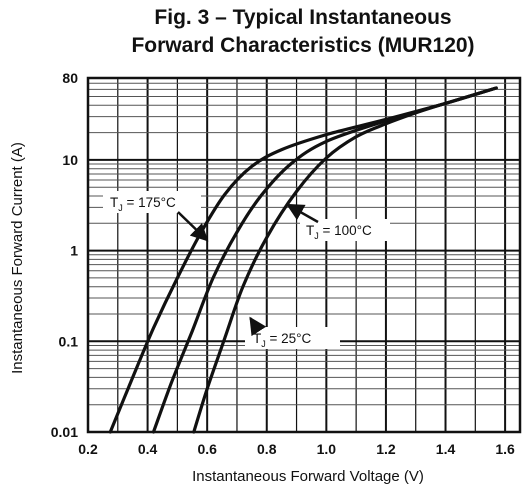 The width and height of the screenshot is (527, 490). What do you see at coordinates (339, 232) in the screenshot?
I see `series-label-100c: TJ = 100°C` at bounding box center [339, 232].